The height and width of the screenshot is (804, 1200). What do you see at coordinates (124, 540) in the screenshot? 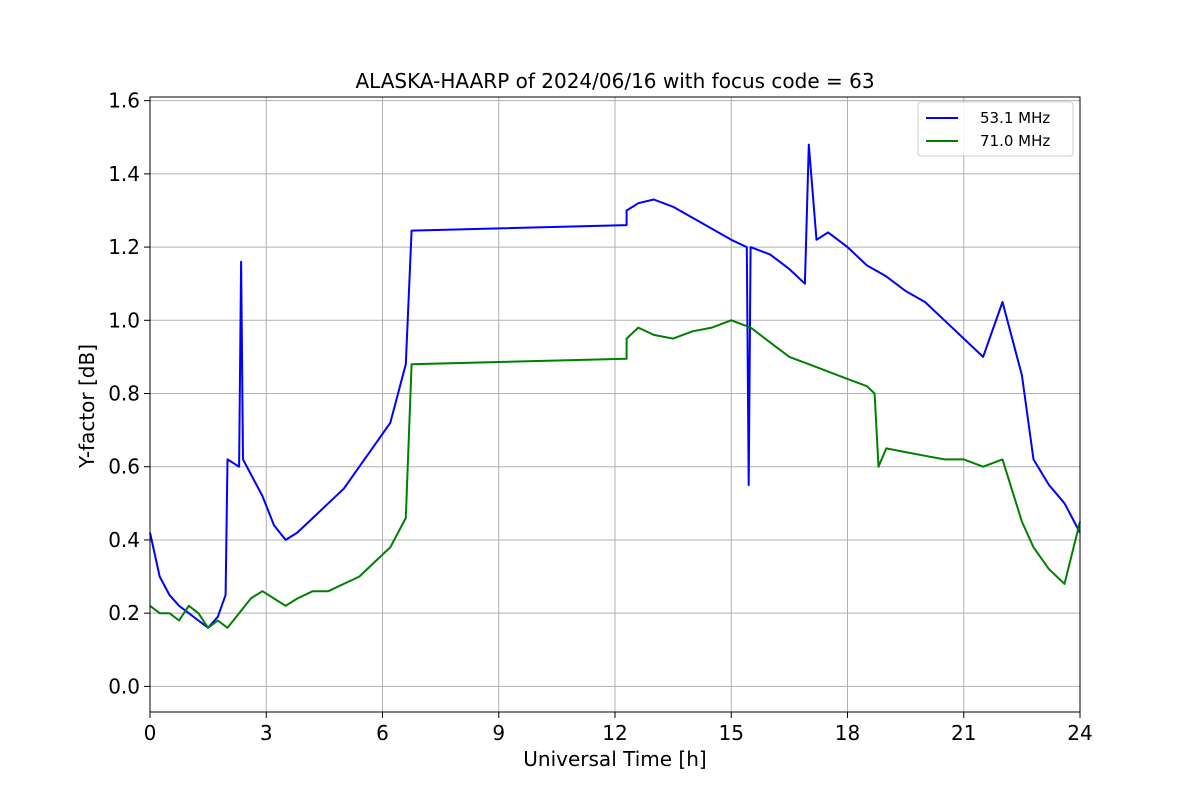
I see `y-tick-label: 0.4` at bounding box center [124, 540].